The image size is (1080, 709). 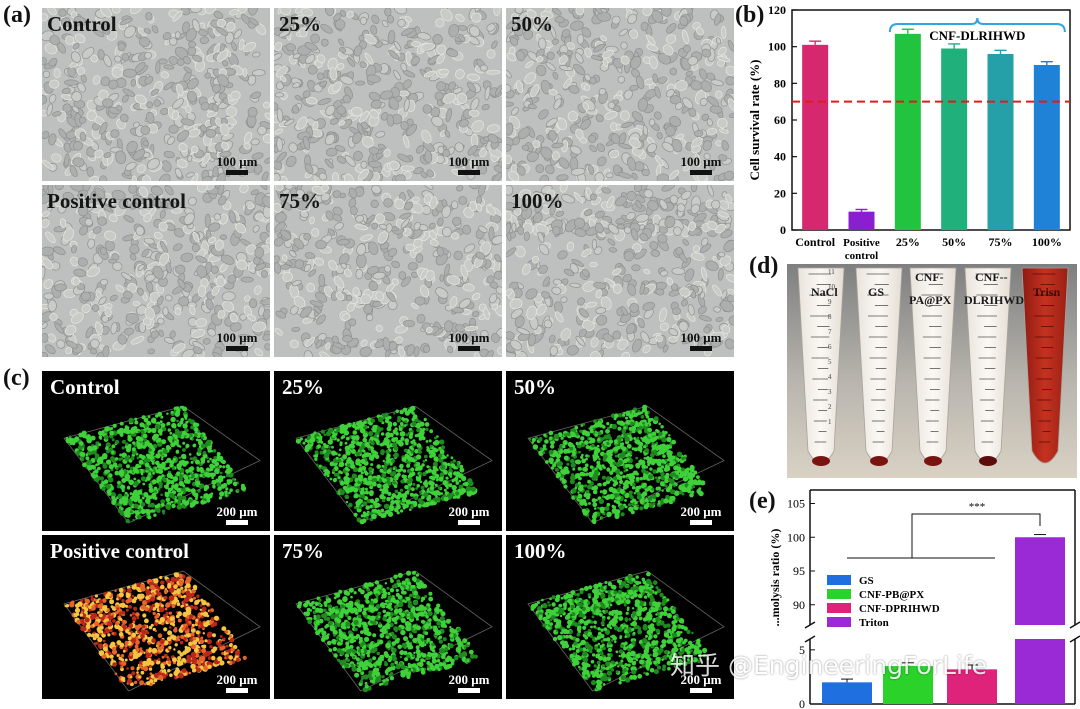 I want to click on axis-break-gap, so click(x=941, y=632).